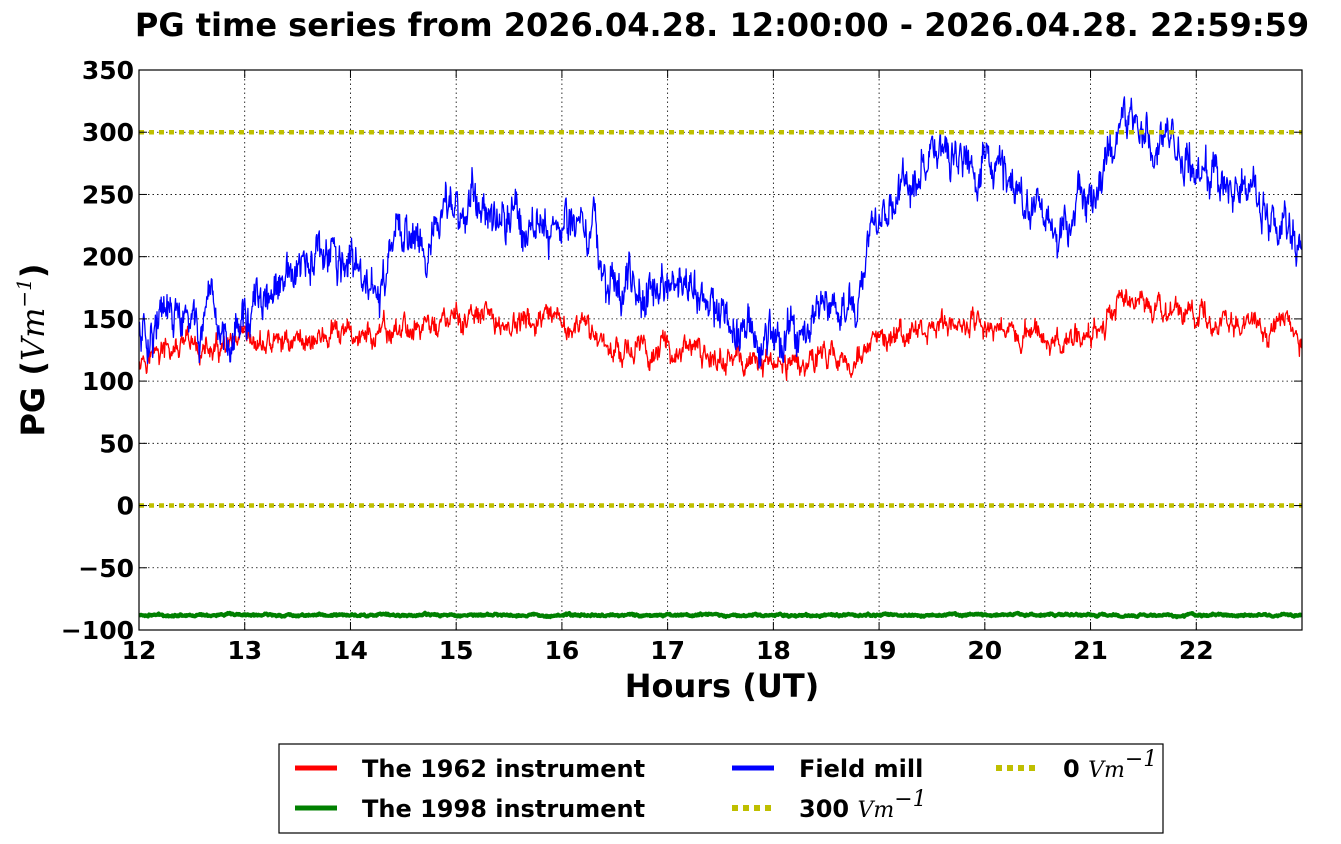  What do you see at coordinates (720, 335) in the screenshot?
I see `series-line-instrument-1962` at bounding box center [720, 335].